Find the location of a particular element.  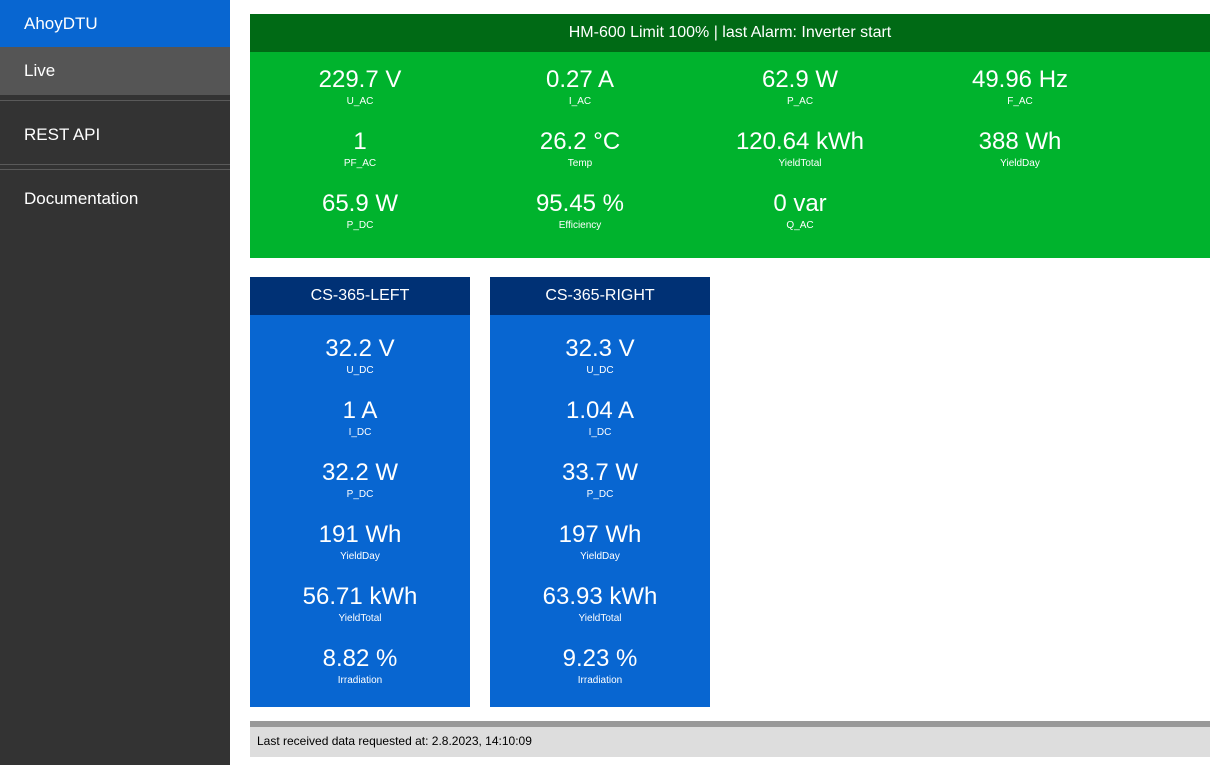

metric-yield-total: 63.93 kWh YieldTotal is located at coordinates (600, 606).